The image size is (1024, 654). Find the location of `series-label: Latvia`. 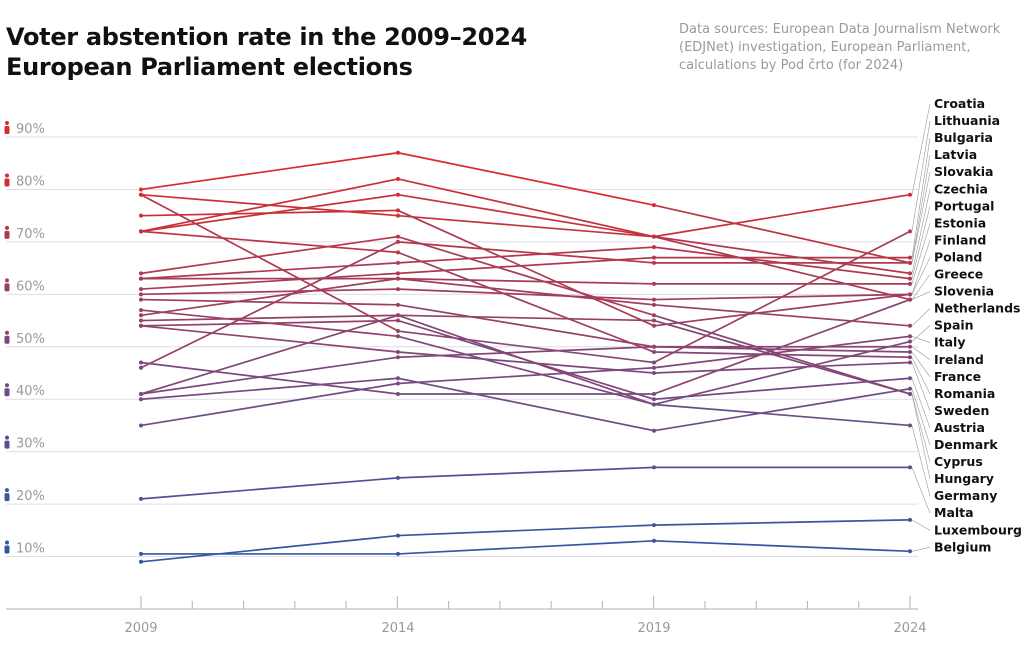

series-label: Latvia is located at coordinates (955, 154).